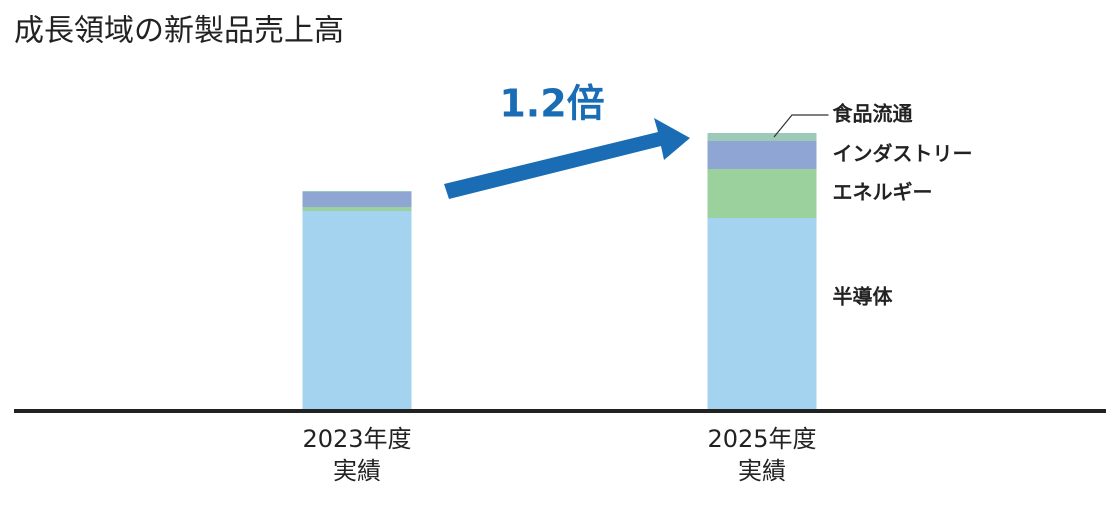 The image size is (1116, 507). Describe the element at coordinates (873, 114) in the screenshot. I see `segment-label: 食品流通` at that location.